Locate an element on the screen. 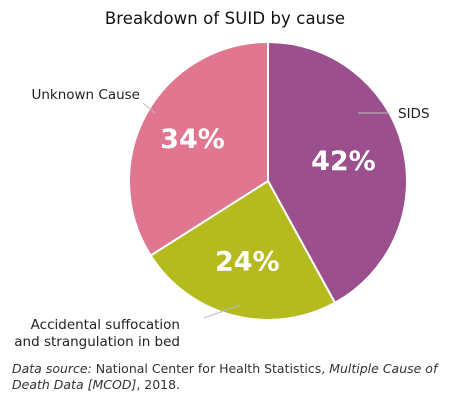 Image resolution: width=450 pixels, height=401 pixels. chart-title: Breakdown of SUID by cause is located at coordinates (225, 18).